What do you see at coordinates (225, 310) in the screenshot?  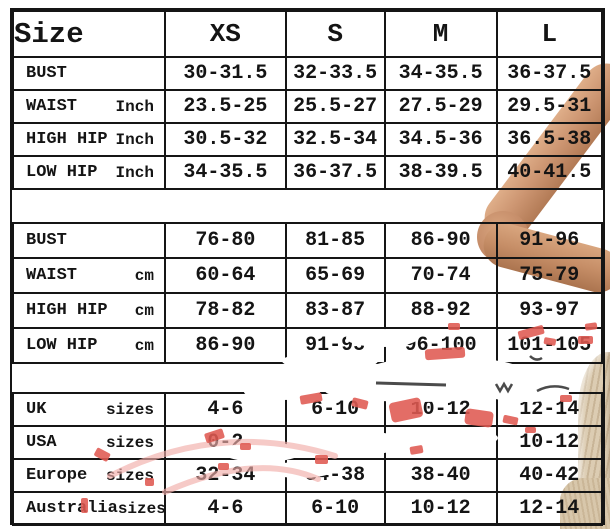 I see `size-cell: 78-82` at bounding box center [225, 310].